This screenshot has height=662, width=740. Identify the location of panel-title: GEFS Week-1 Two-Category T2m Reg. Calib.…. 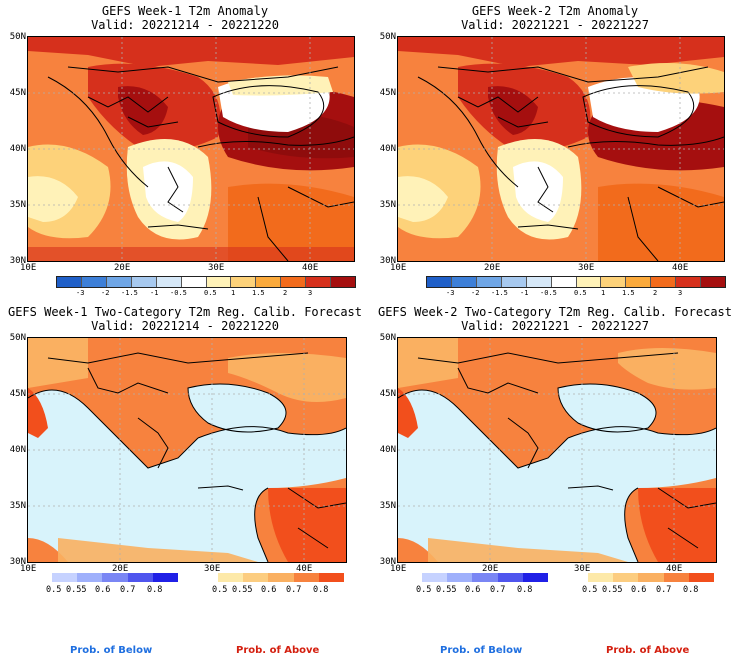
(184, 312).